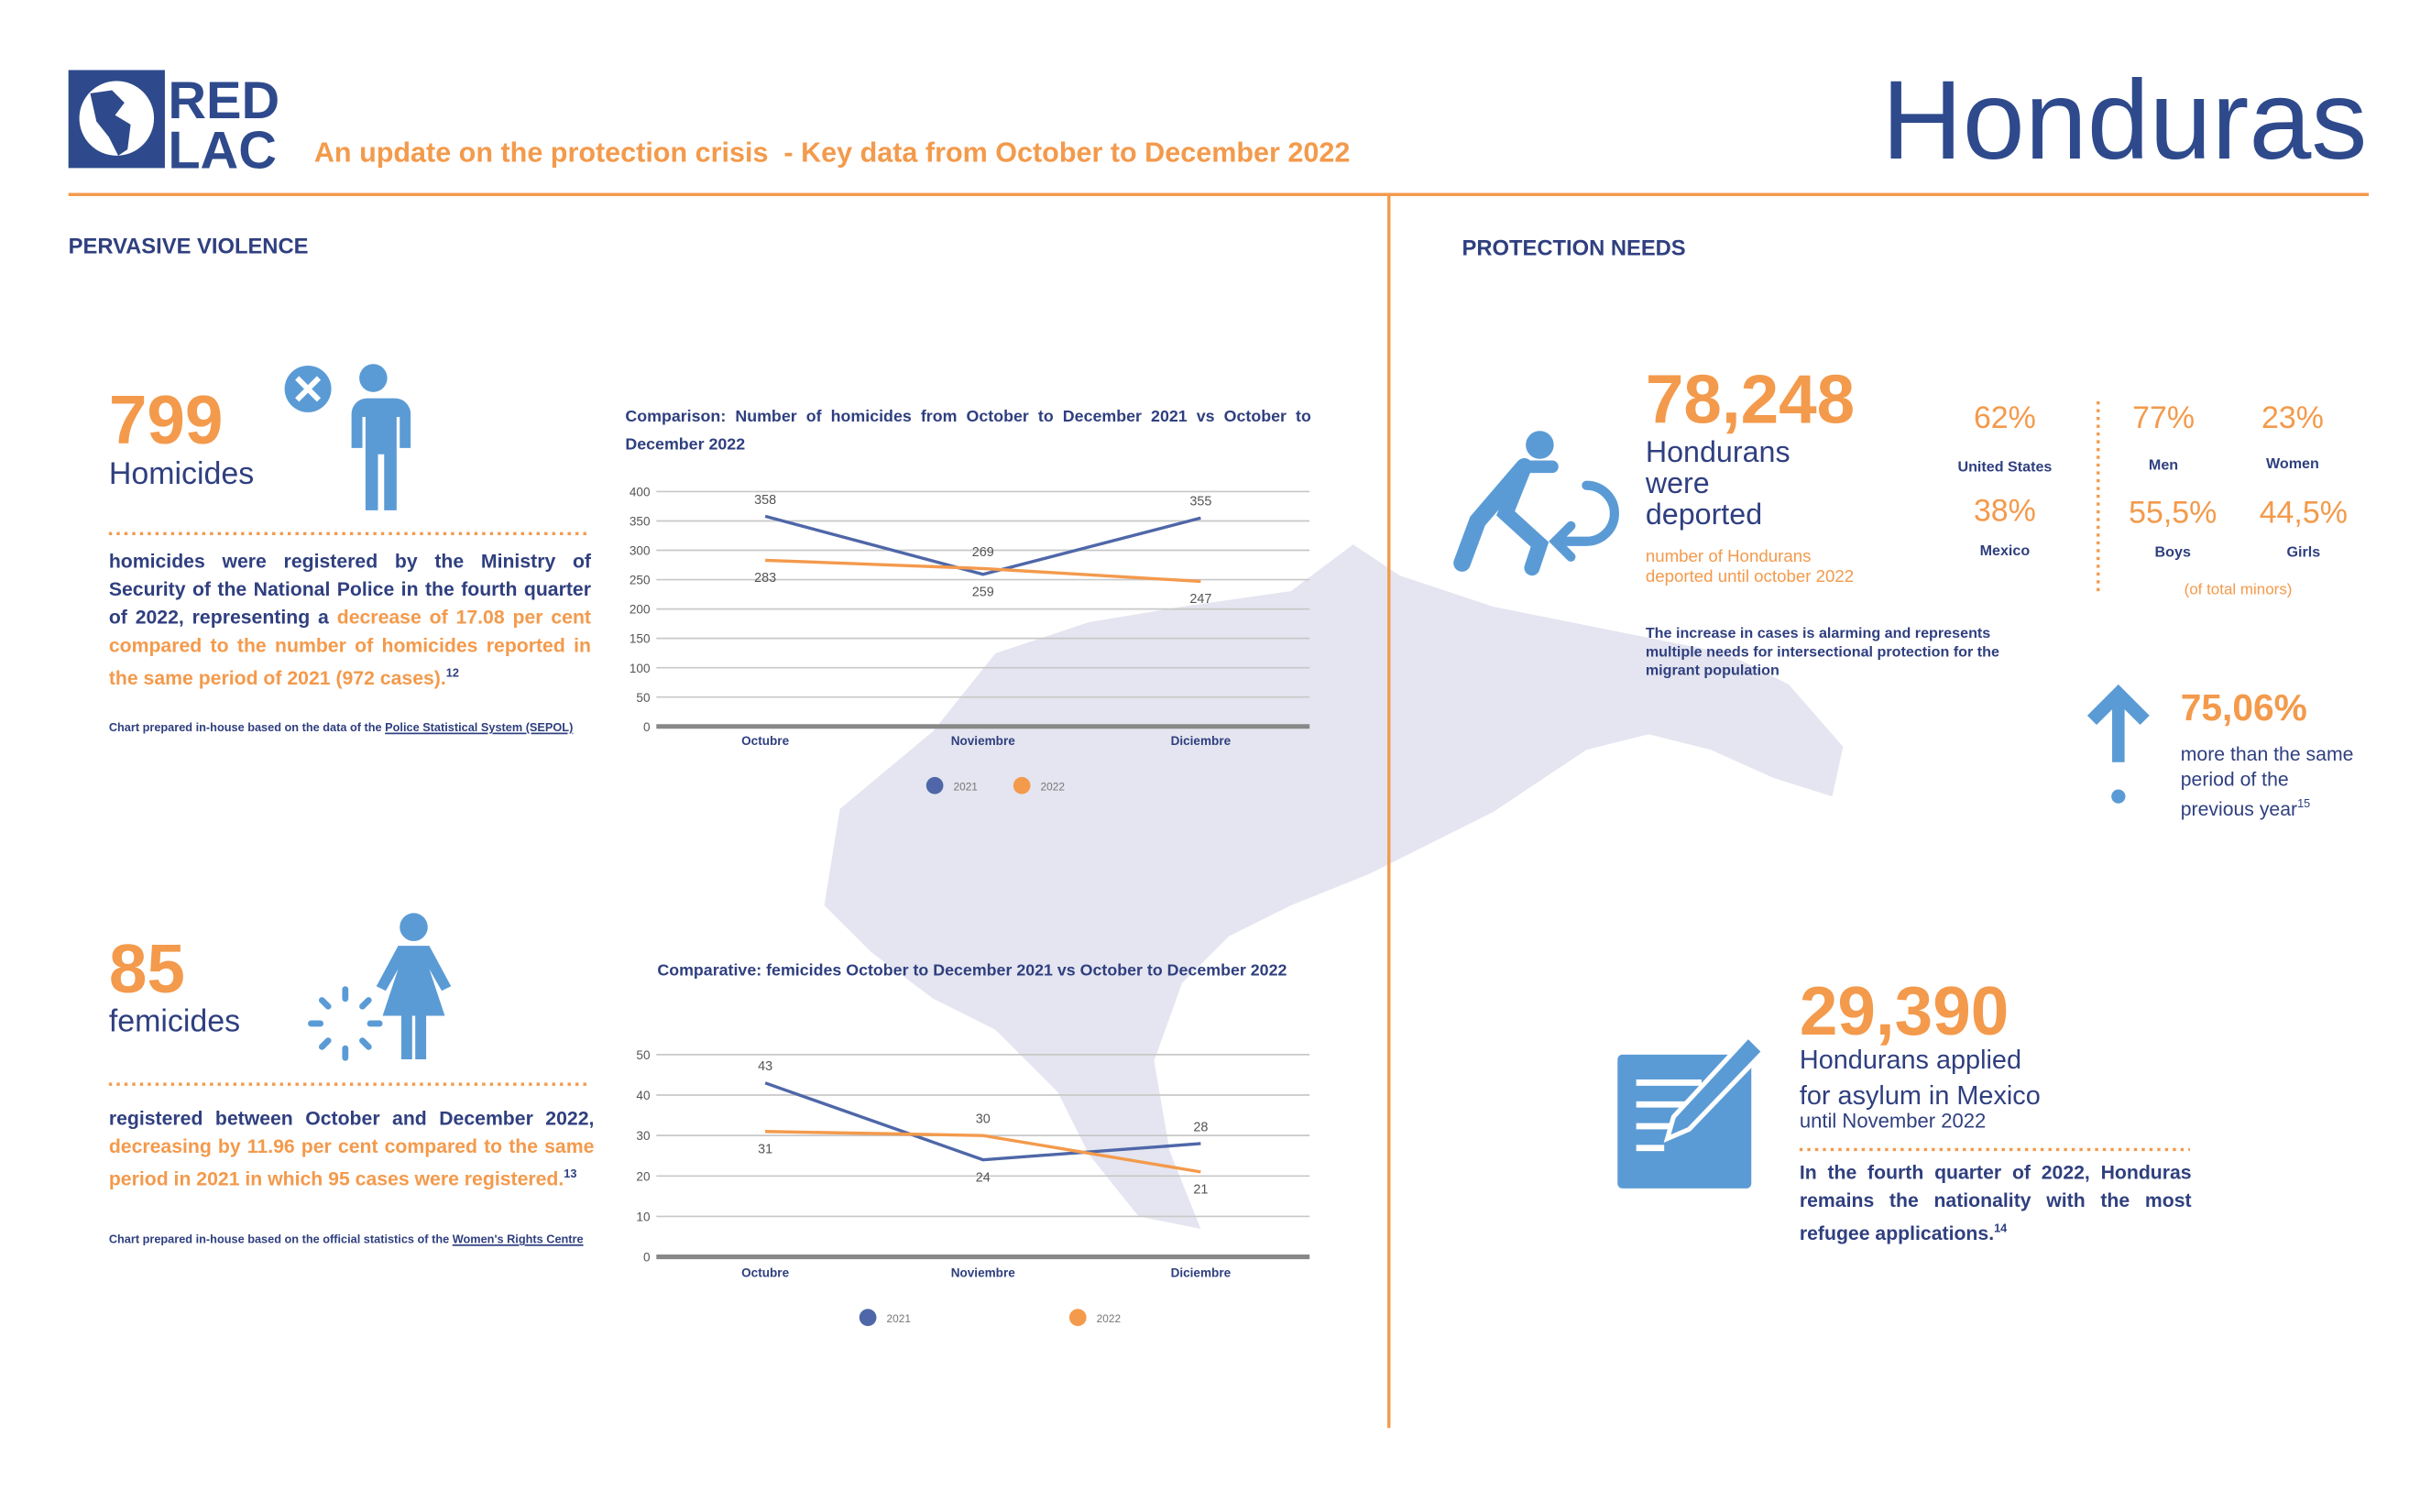 Image resolution: width=2431 pixels, height=1512 pixels. What do you see at coordinates (2244, 707) in the screenshot?
I see `increase-value: 75,06%` at bounding box center [2244, 707].